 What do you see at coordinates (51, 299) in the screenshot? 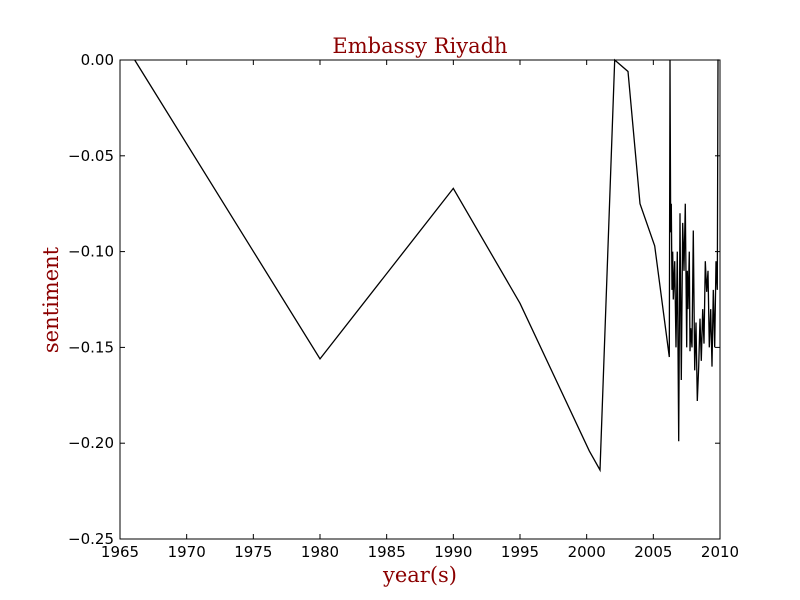
I see `y-axis-label: sentiment` at bounding box center [51, 299].